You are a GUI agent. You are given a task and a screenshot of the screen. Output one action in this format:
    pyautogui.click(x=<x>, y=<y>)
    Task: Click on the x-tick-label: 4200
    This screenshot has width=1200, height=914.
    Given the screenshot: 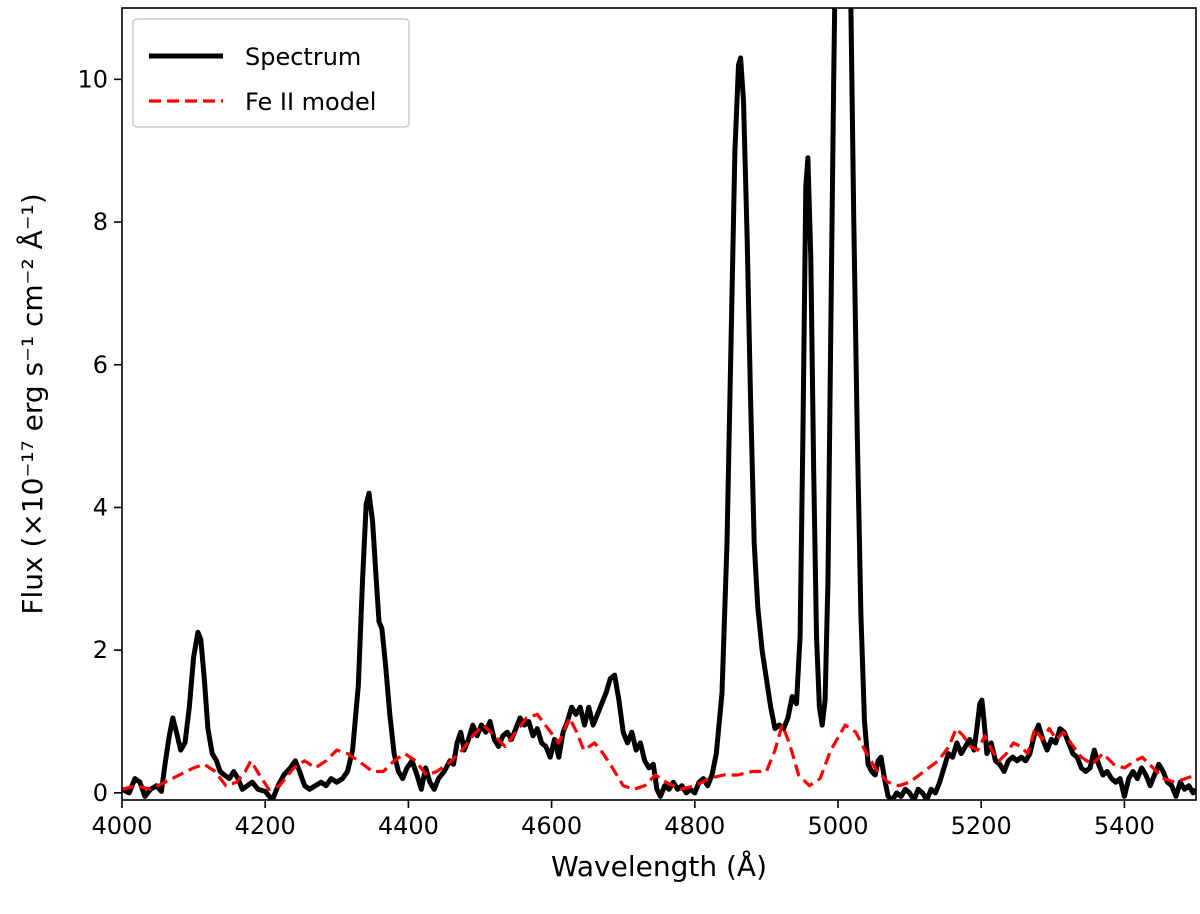 What is the action you would take?
    pyautogui.click(x=265, y=826)
    